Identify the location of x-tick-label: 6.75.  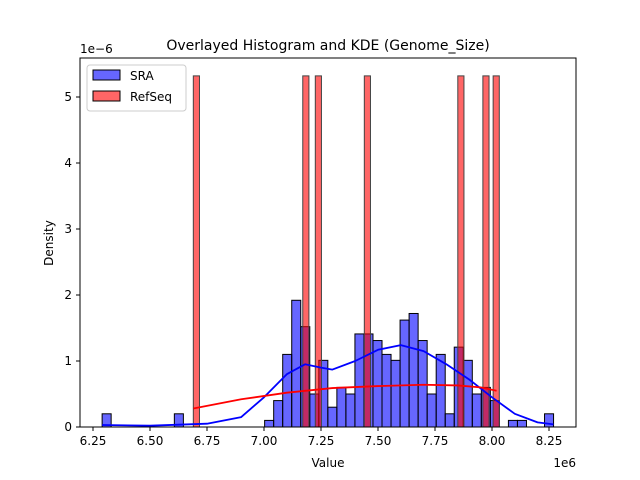
(207, 441).